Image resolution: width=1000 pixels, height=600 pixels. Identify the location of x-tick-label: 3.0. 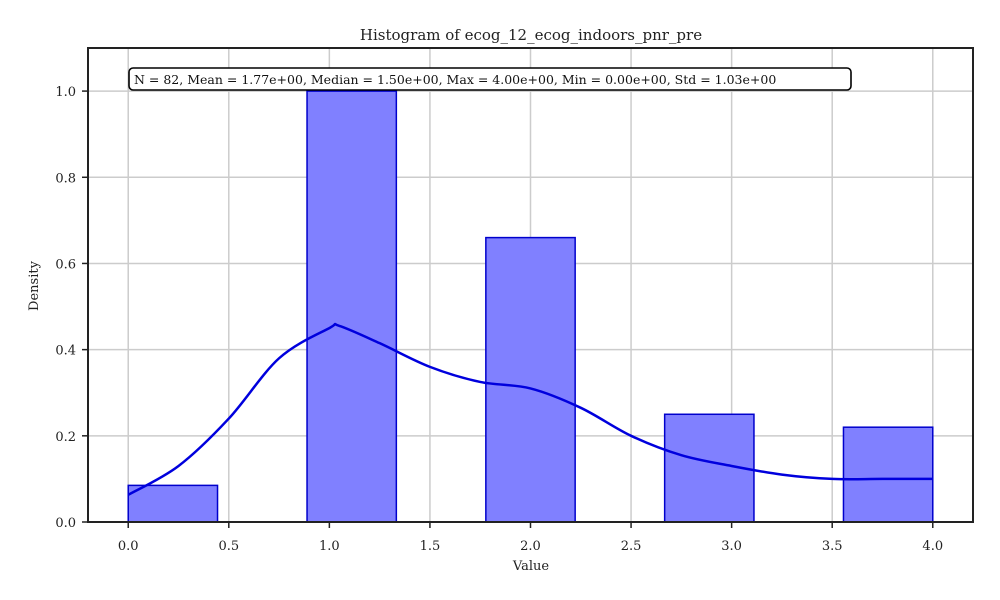
(731, 546).